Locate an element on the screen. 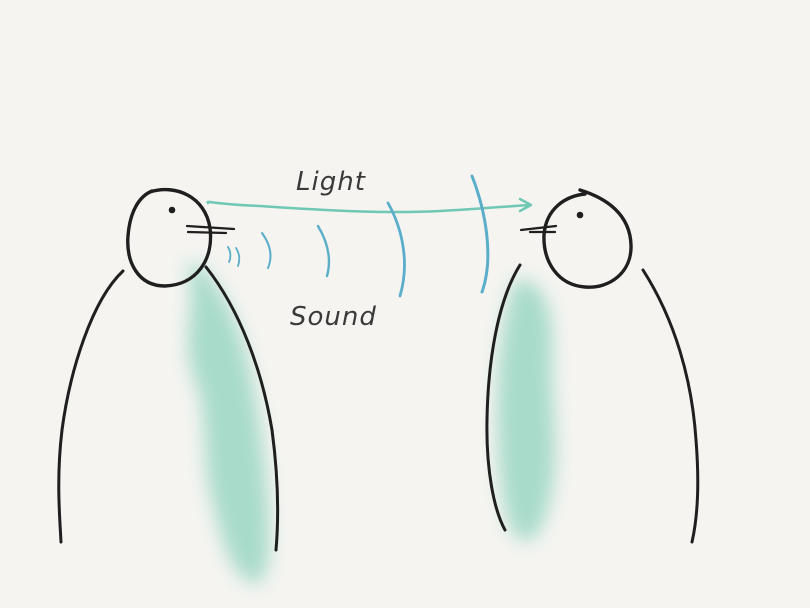 Image resolution: width=810 pixels, height=608 pixels. light-arrow-line is located at coordinates (369, 207).